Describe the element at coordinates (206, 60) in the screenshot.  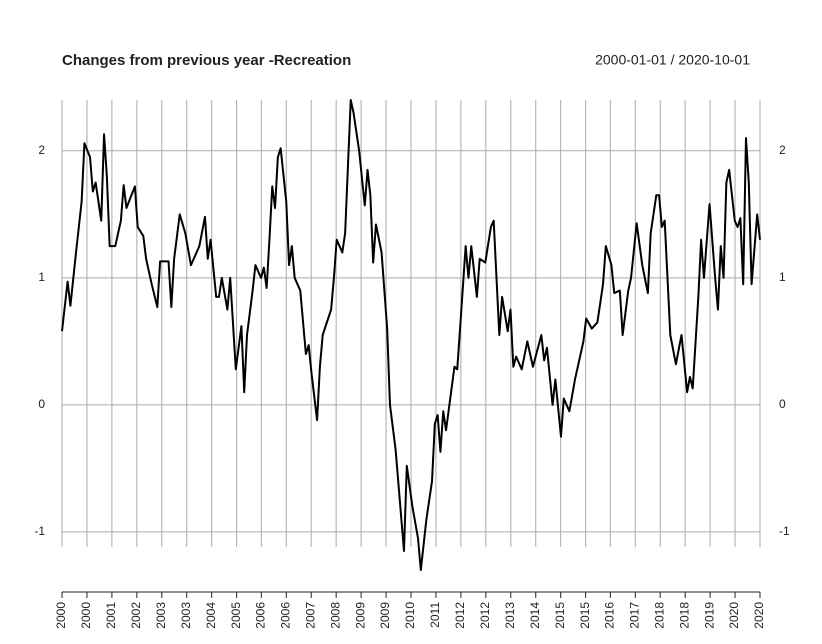
I see `chart-title: Changes from previous year -Recreation` at that location.